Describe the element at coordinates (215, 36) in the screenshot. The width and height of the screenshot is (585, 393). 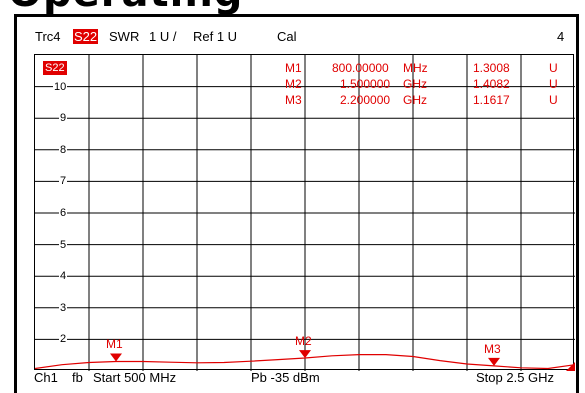
I see `trace-reference: Ref 1 U` at that location.